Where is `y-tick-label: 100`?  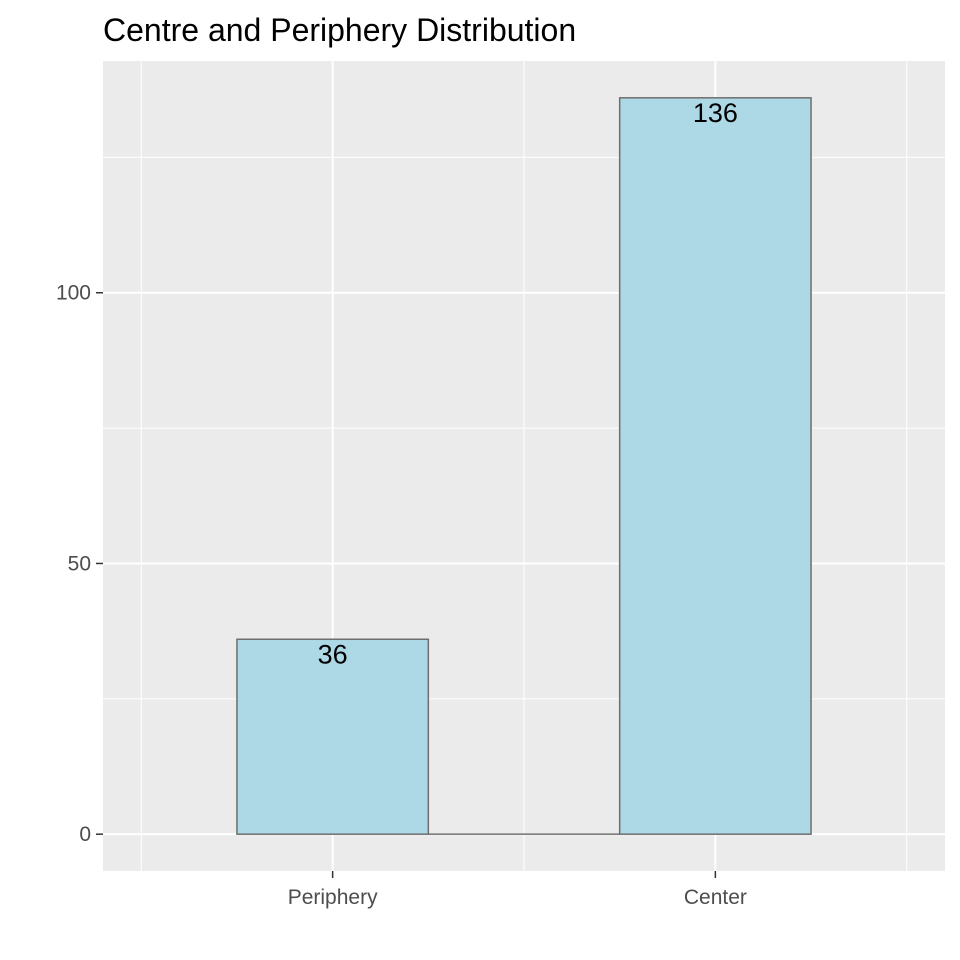
y-tick-label: 100 is located at coordinates (73, 293).